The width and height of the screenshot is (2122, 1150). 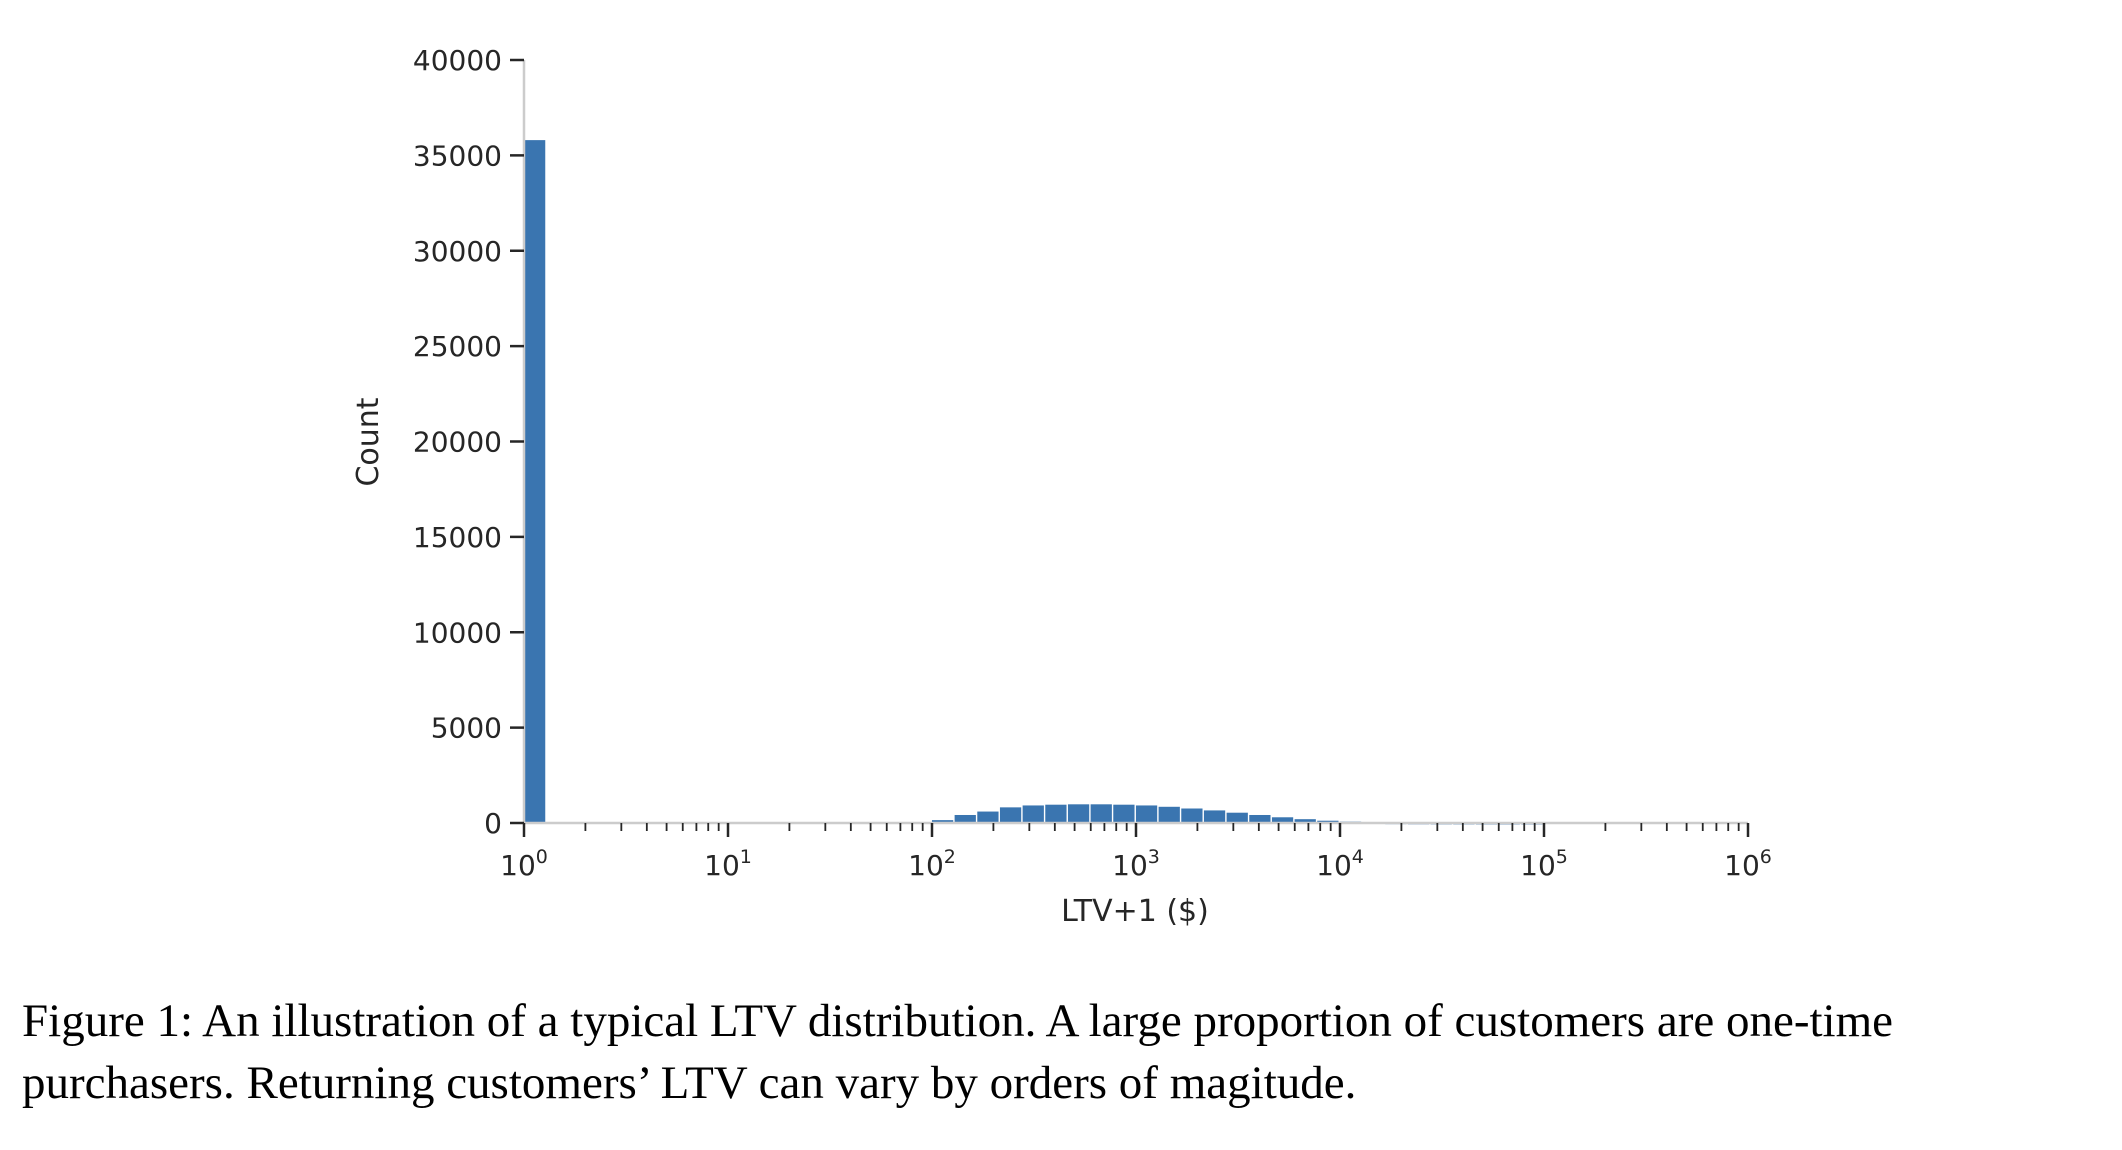 What do you see at coordinates (1135, 911) in the screenshot?
I see `x-axis-title: LTV+1 ($)` at bounding box center [1135, 911].